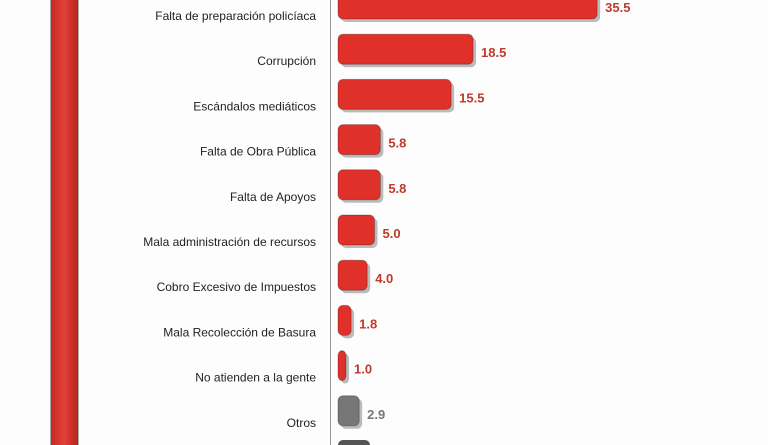 Image resolution: width=768 pixels, height=445 pixels. I want to click on category-label: Falta de Obra Pública, so click(258, 152).